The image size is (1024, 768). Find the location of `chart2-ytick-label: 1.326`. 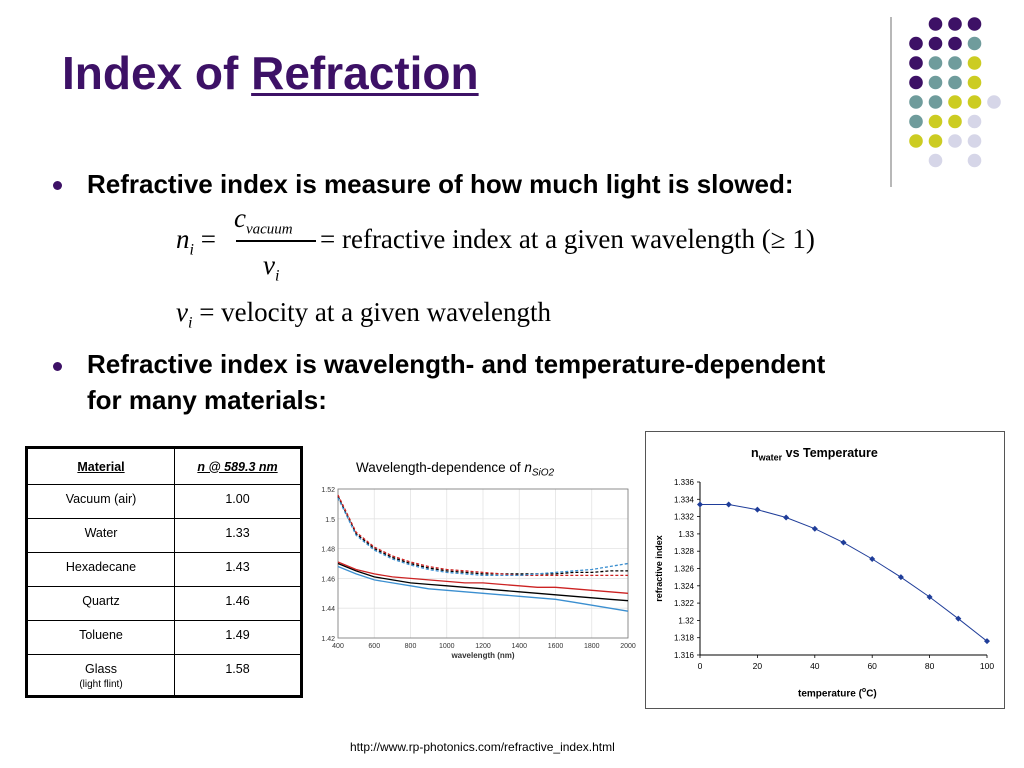

chart2-ytick-label: 1.326 is located at coordinates (684, 569).